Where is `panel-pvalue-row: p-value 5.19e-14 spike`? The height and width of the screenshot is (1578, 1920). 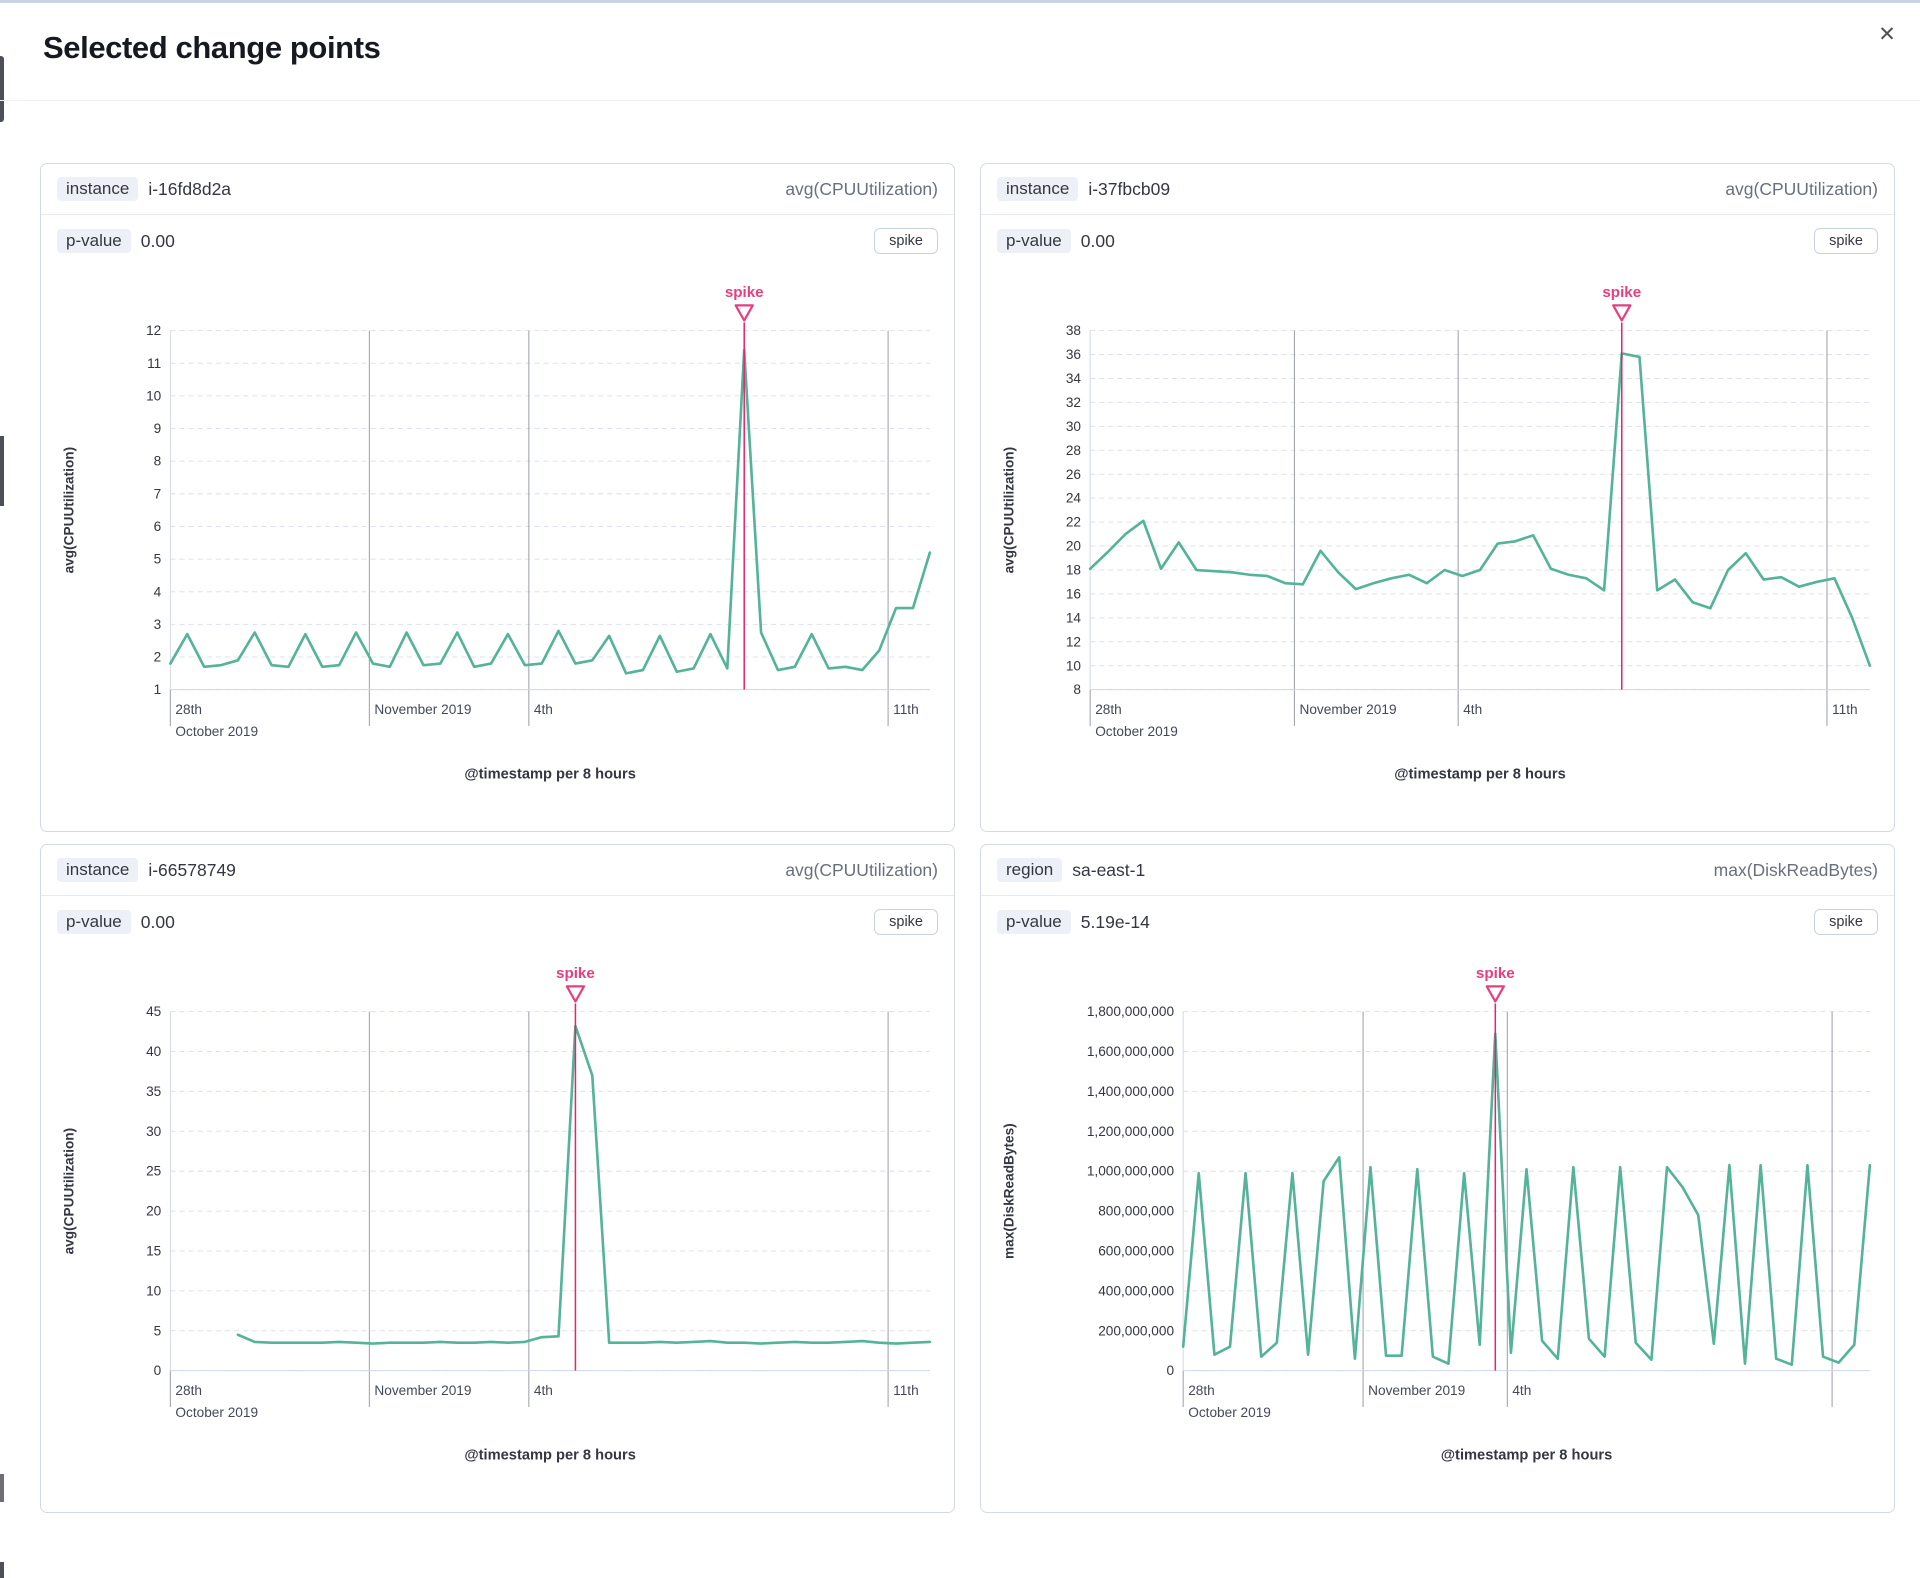 panel-pvalue-row: p-value 5.19e-14 spike is located at coordinates (1437, 922).